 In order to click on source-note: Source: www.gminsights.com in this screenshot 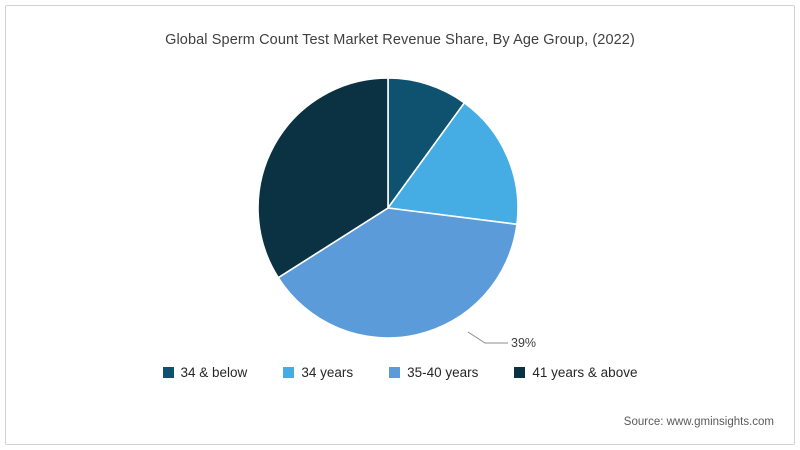, I will do `click(698, 422)`.